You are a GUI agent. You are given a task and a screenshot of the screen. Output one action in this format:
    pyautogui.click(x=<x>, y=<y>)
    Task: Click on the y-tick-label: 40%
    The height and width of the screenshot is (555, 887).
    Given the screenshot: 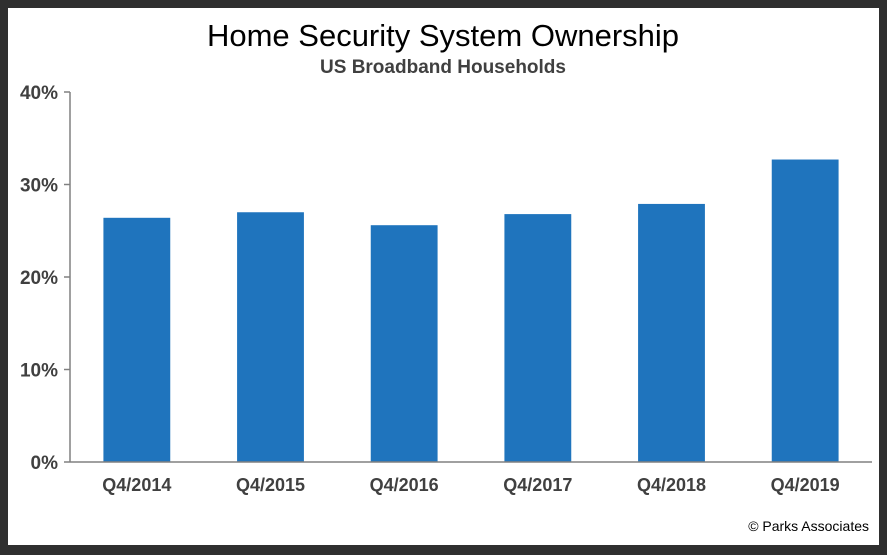 What is the action you would take?
    pyautogui.click(x=39, y=93)
    